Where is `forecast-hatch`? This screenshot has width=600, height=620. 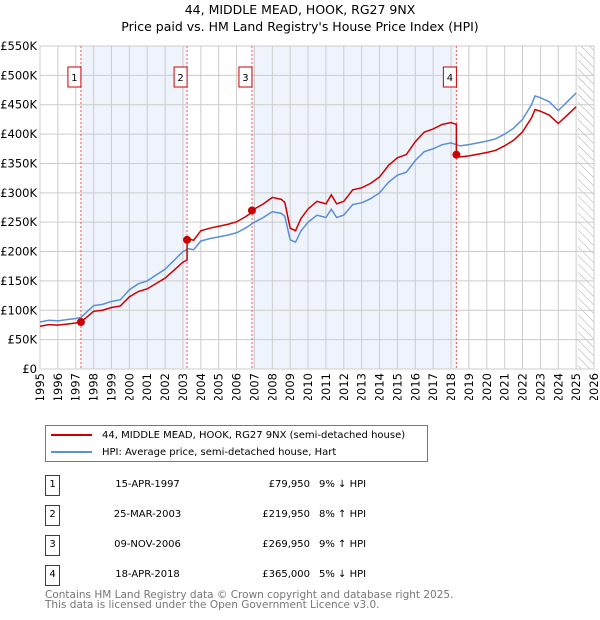 forecast-hatch is located at coordinates (585, 207).